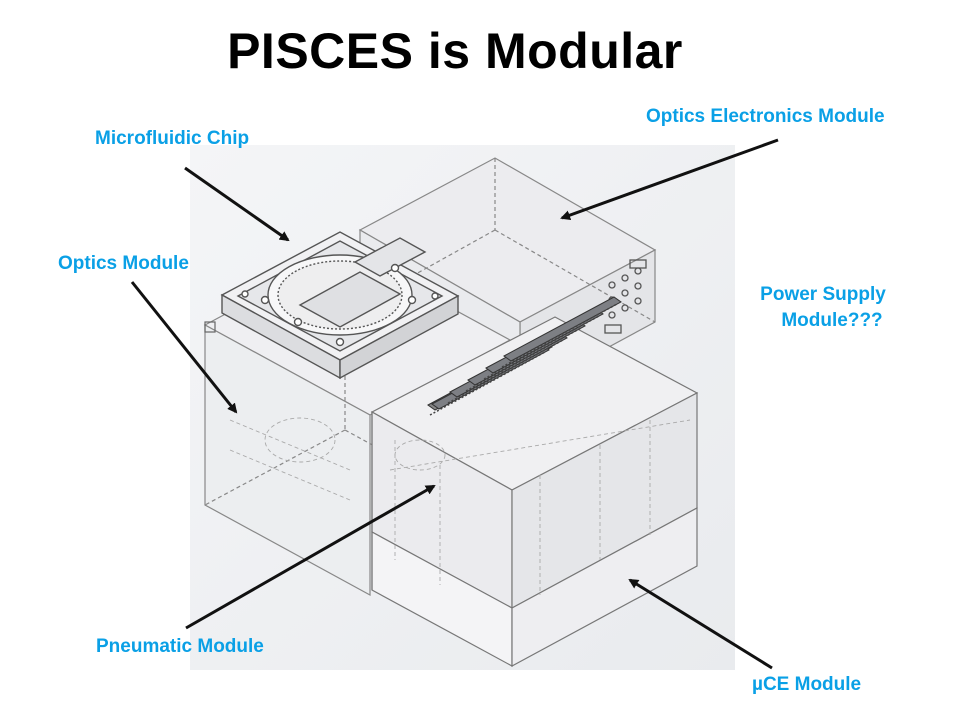 The image size is (960, 720). What do you see at coordinates (172, 138) in the screenshot?
I see `label-microfluidic-chip: Microfluidic Chip` at bounding box center [172, 138].